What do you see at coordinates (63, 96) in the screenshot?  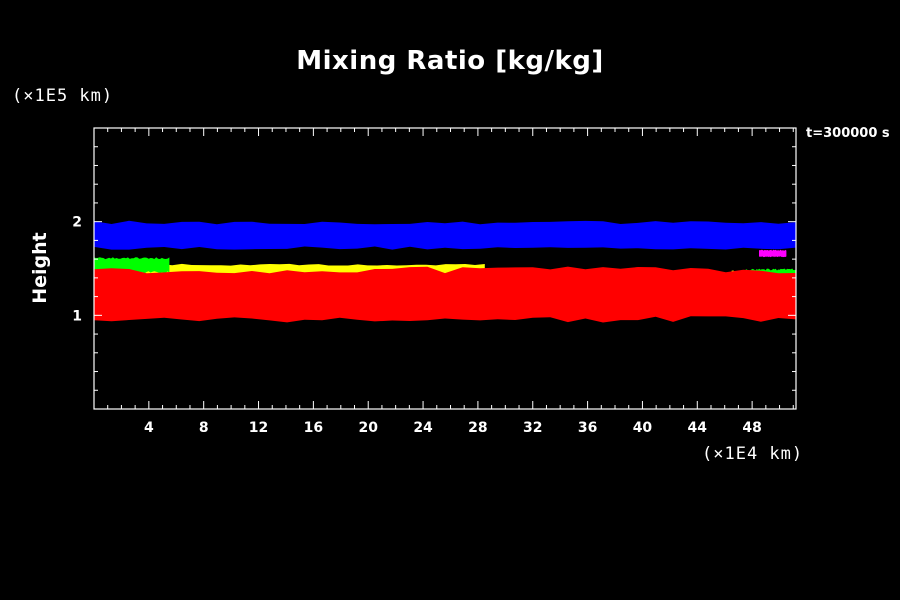 I see `y-axis-unit: (×1E5 km)` at bounding box center [63, 96].